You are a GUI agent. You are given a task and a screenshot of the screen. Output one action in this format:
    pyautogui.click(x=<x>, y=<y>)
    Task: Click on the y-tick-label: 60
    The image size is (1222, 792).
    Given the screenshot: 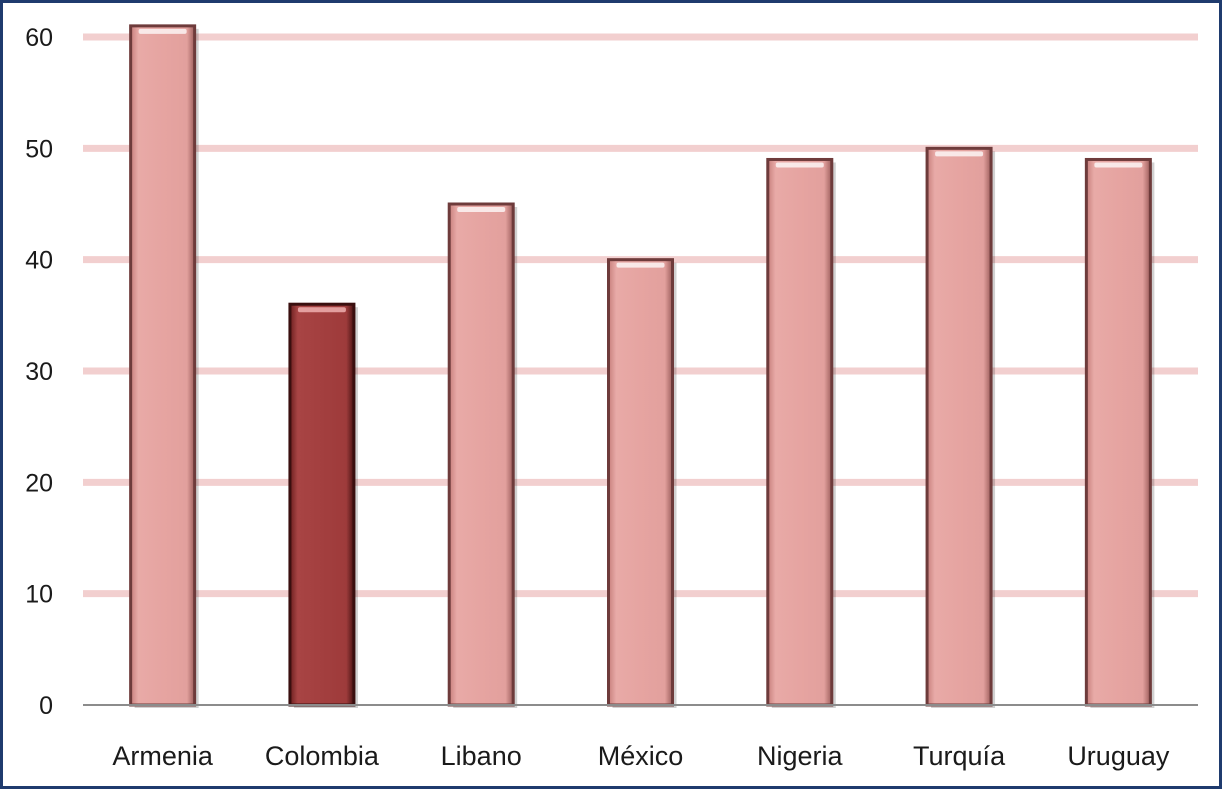 What is the action you would take?
    pyautogui.click(x=39, y=38)
    